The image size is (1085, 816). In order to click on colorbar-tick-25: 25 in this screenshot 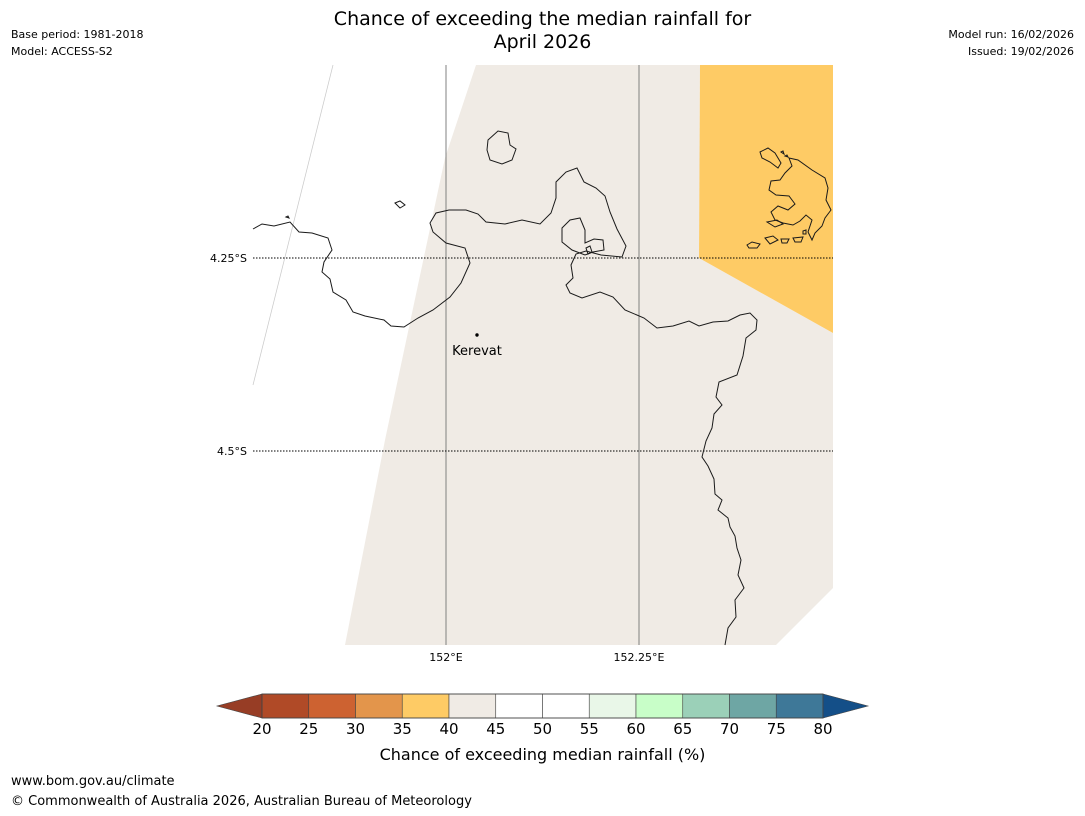, I will do `click(309, 729)`.